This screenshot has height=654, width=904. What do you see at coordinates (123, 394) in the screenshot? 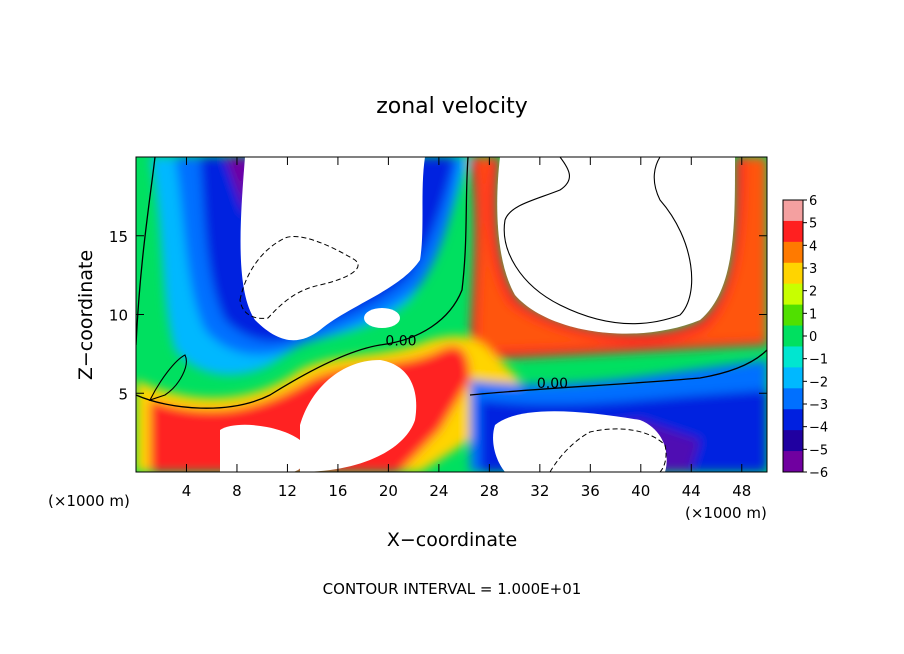
I see `y-tick-label: 5` at bounding box center [123, 394].